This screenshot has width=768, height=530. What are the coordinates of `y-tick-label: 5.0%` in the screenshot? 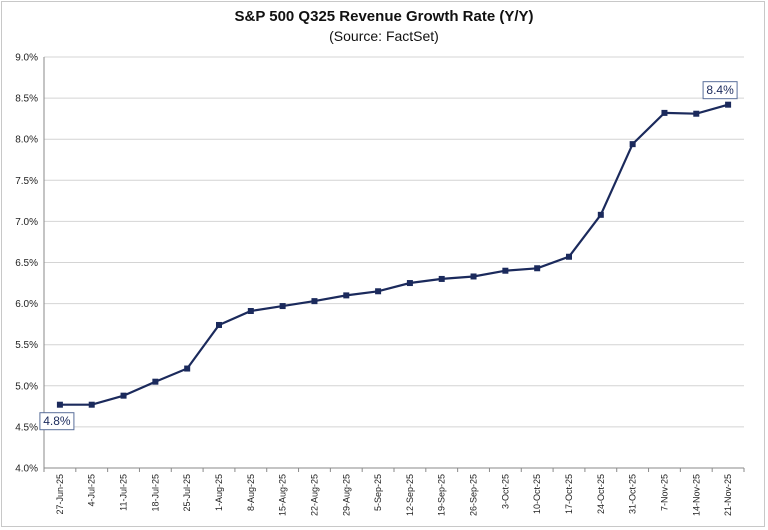 It's located at (26, 386).